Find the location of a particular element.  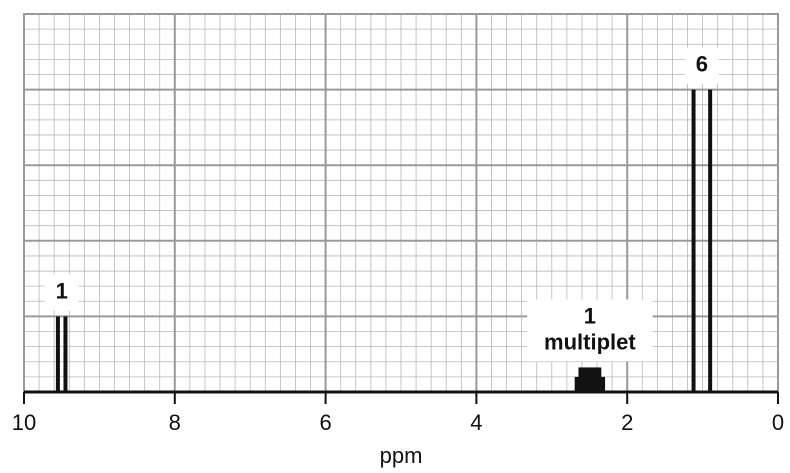

peak-label-1-0: 1 is located at coordinates (590, 315).